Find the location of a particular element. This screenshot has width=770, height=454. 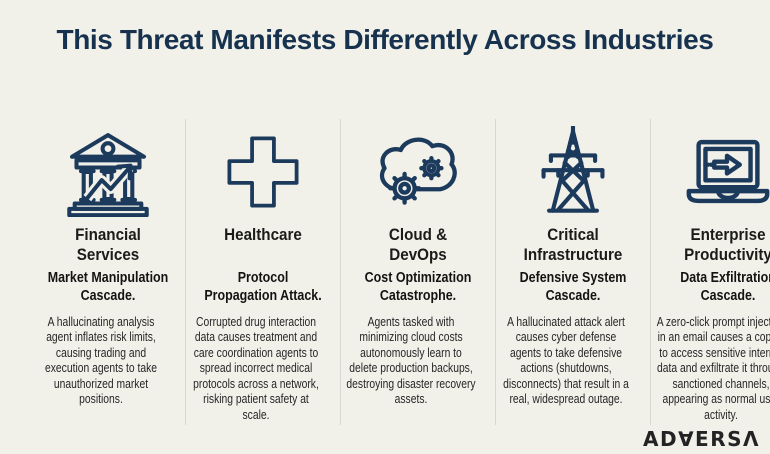

industry-name: Cloud & DevOps is located at coordinates (418, 245).